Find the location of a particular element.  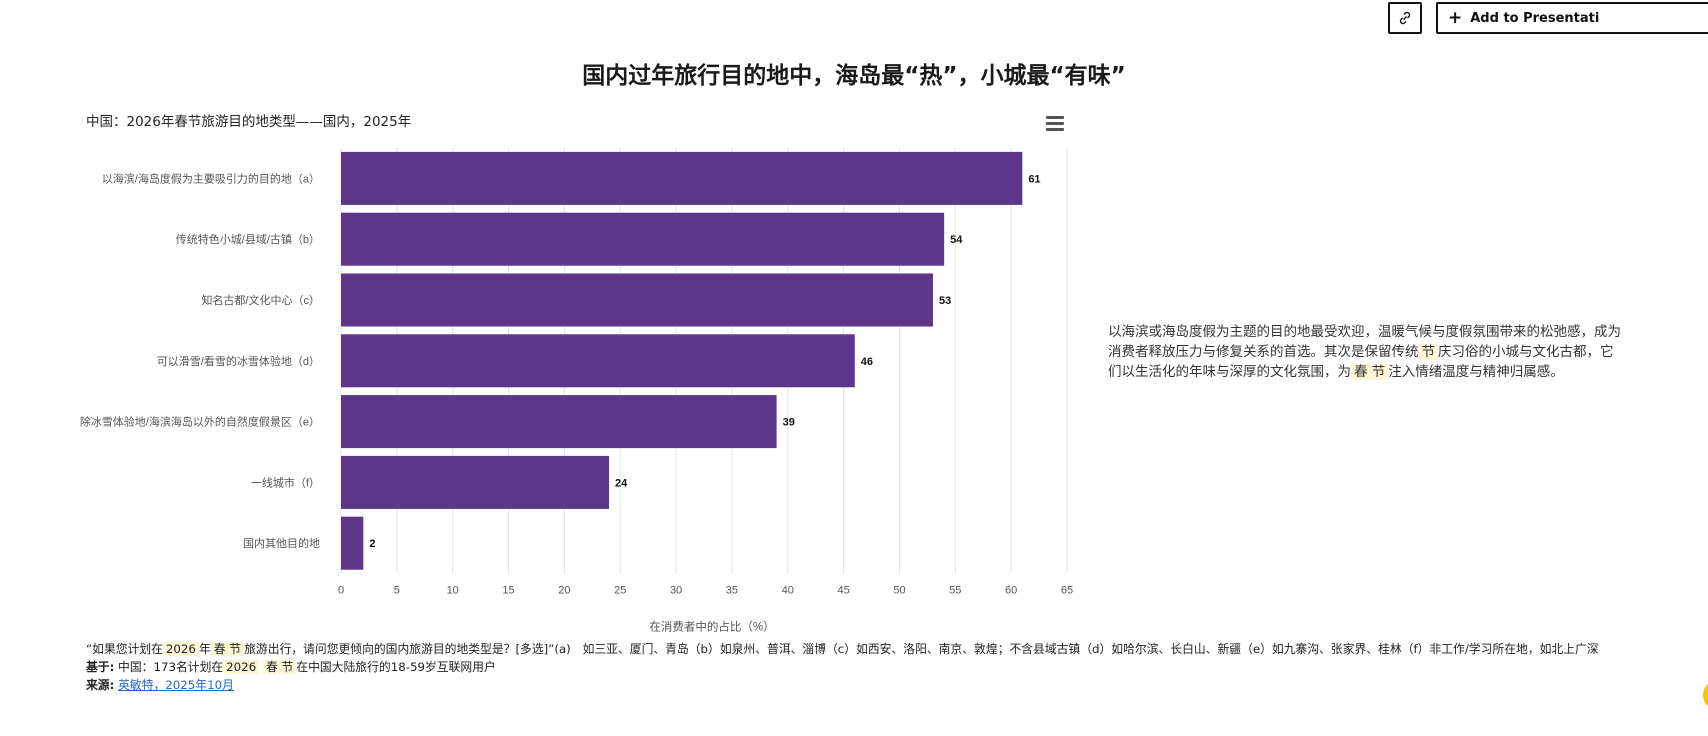

source-link: 英敏特，2025年10月 is located at coordinates (176, 685).